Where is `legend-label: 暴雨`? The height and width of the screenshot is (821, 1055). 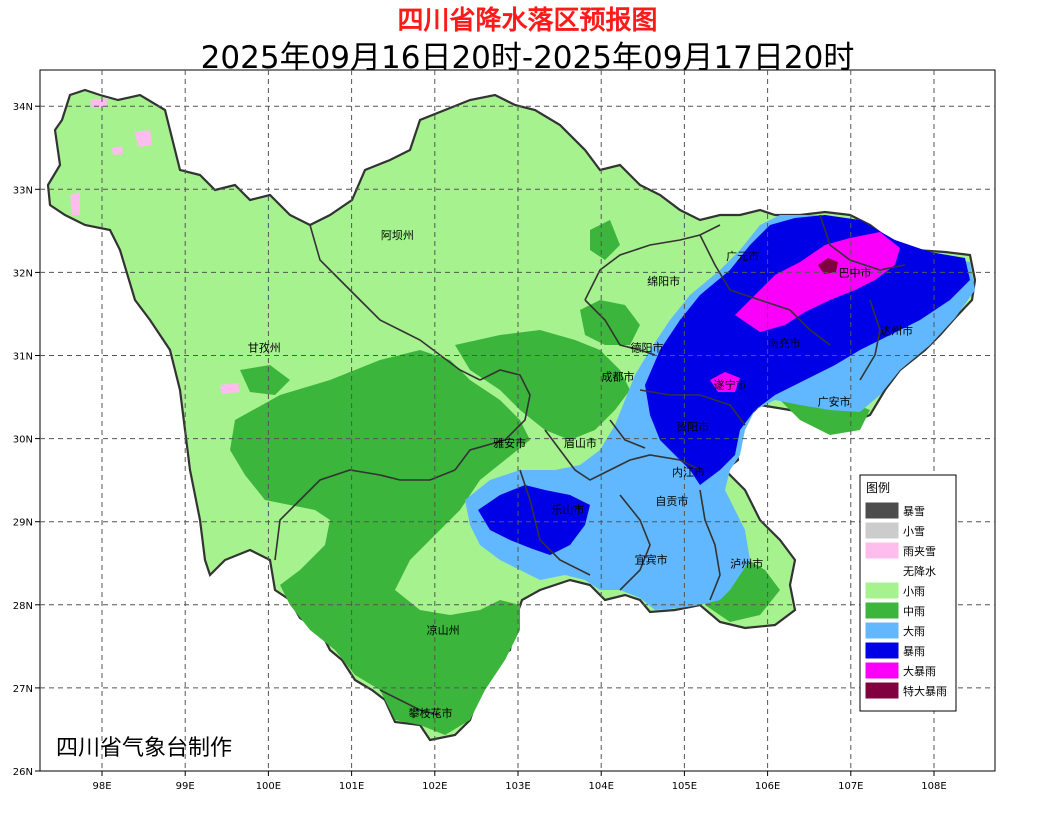
legend-label: 暴雨 is located at coordinates (914, 651).